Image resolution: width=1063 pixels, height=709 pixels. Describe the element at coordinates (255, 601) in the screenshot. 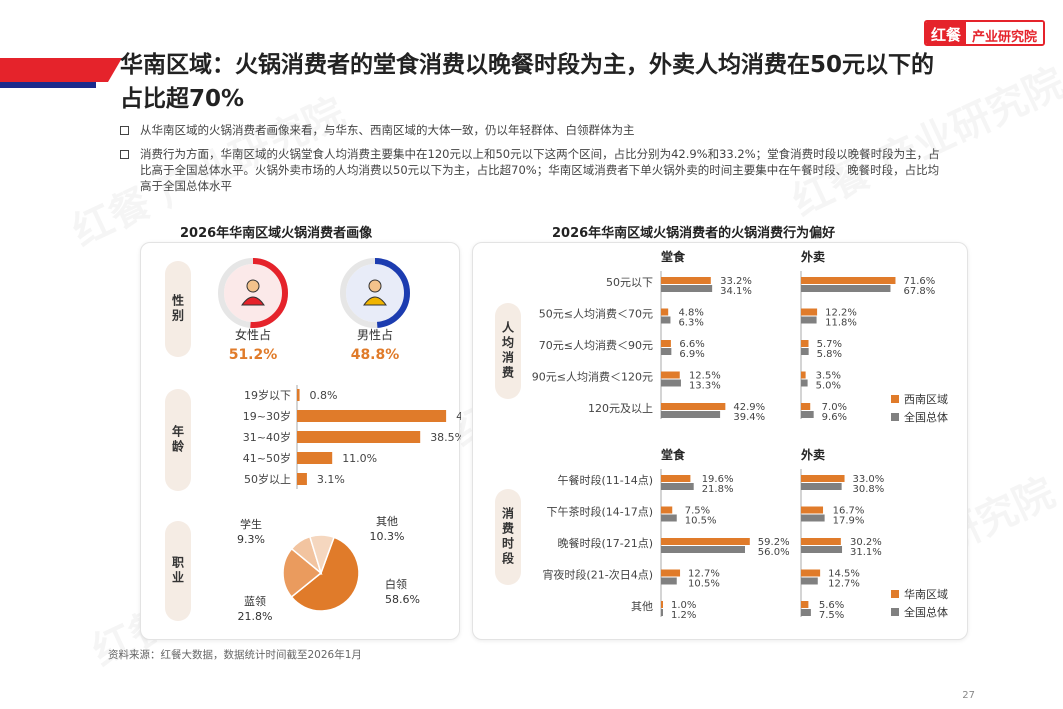

I see `job-category-label: 蓝领` at that location.